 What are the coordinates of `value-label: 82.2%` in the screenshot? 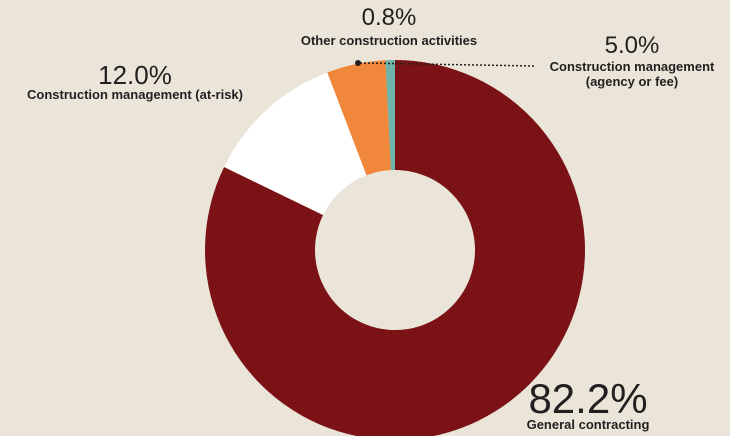 It's located at (588, 398).